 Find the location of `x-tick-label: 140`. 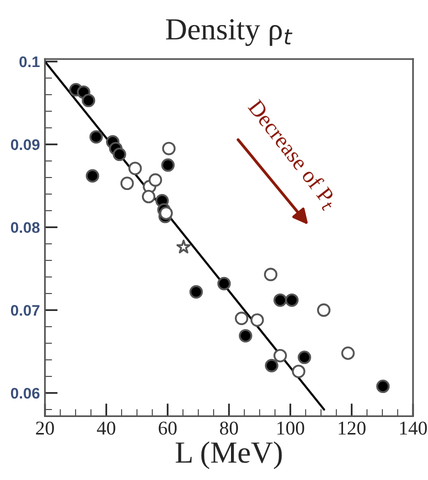

x-tick-label: 140 is located at coordinates (413, 428).